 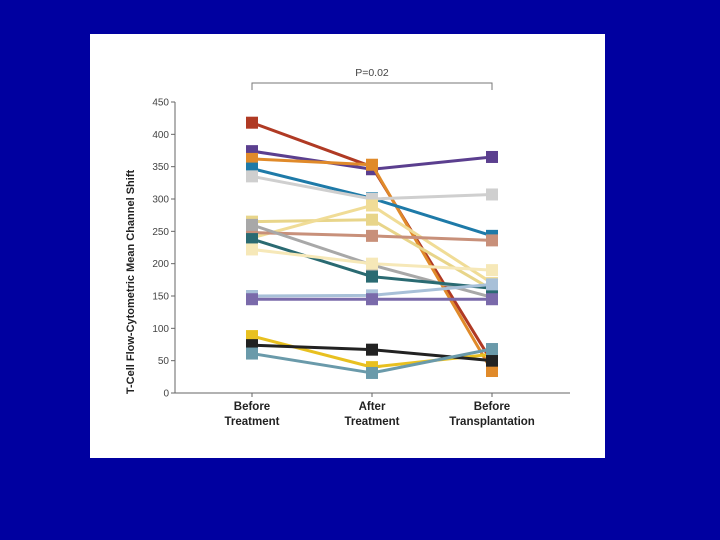 I want to click on y-tick-label: 50, so click(x=164, y=361).